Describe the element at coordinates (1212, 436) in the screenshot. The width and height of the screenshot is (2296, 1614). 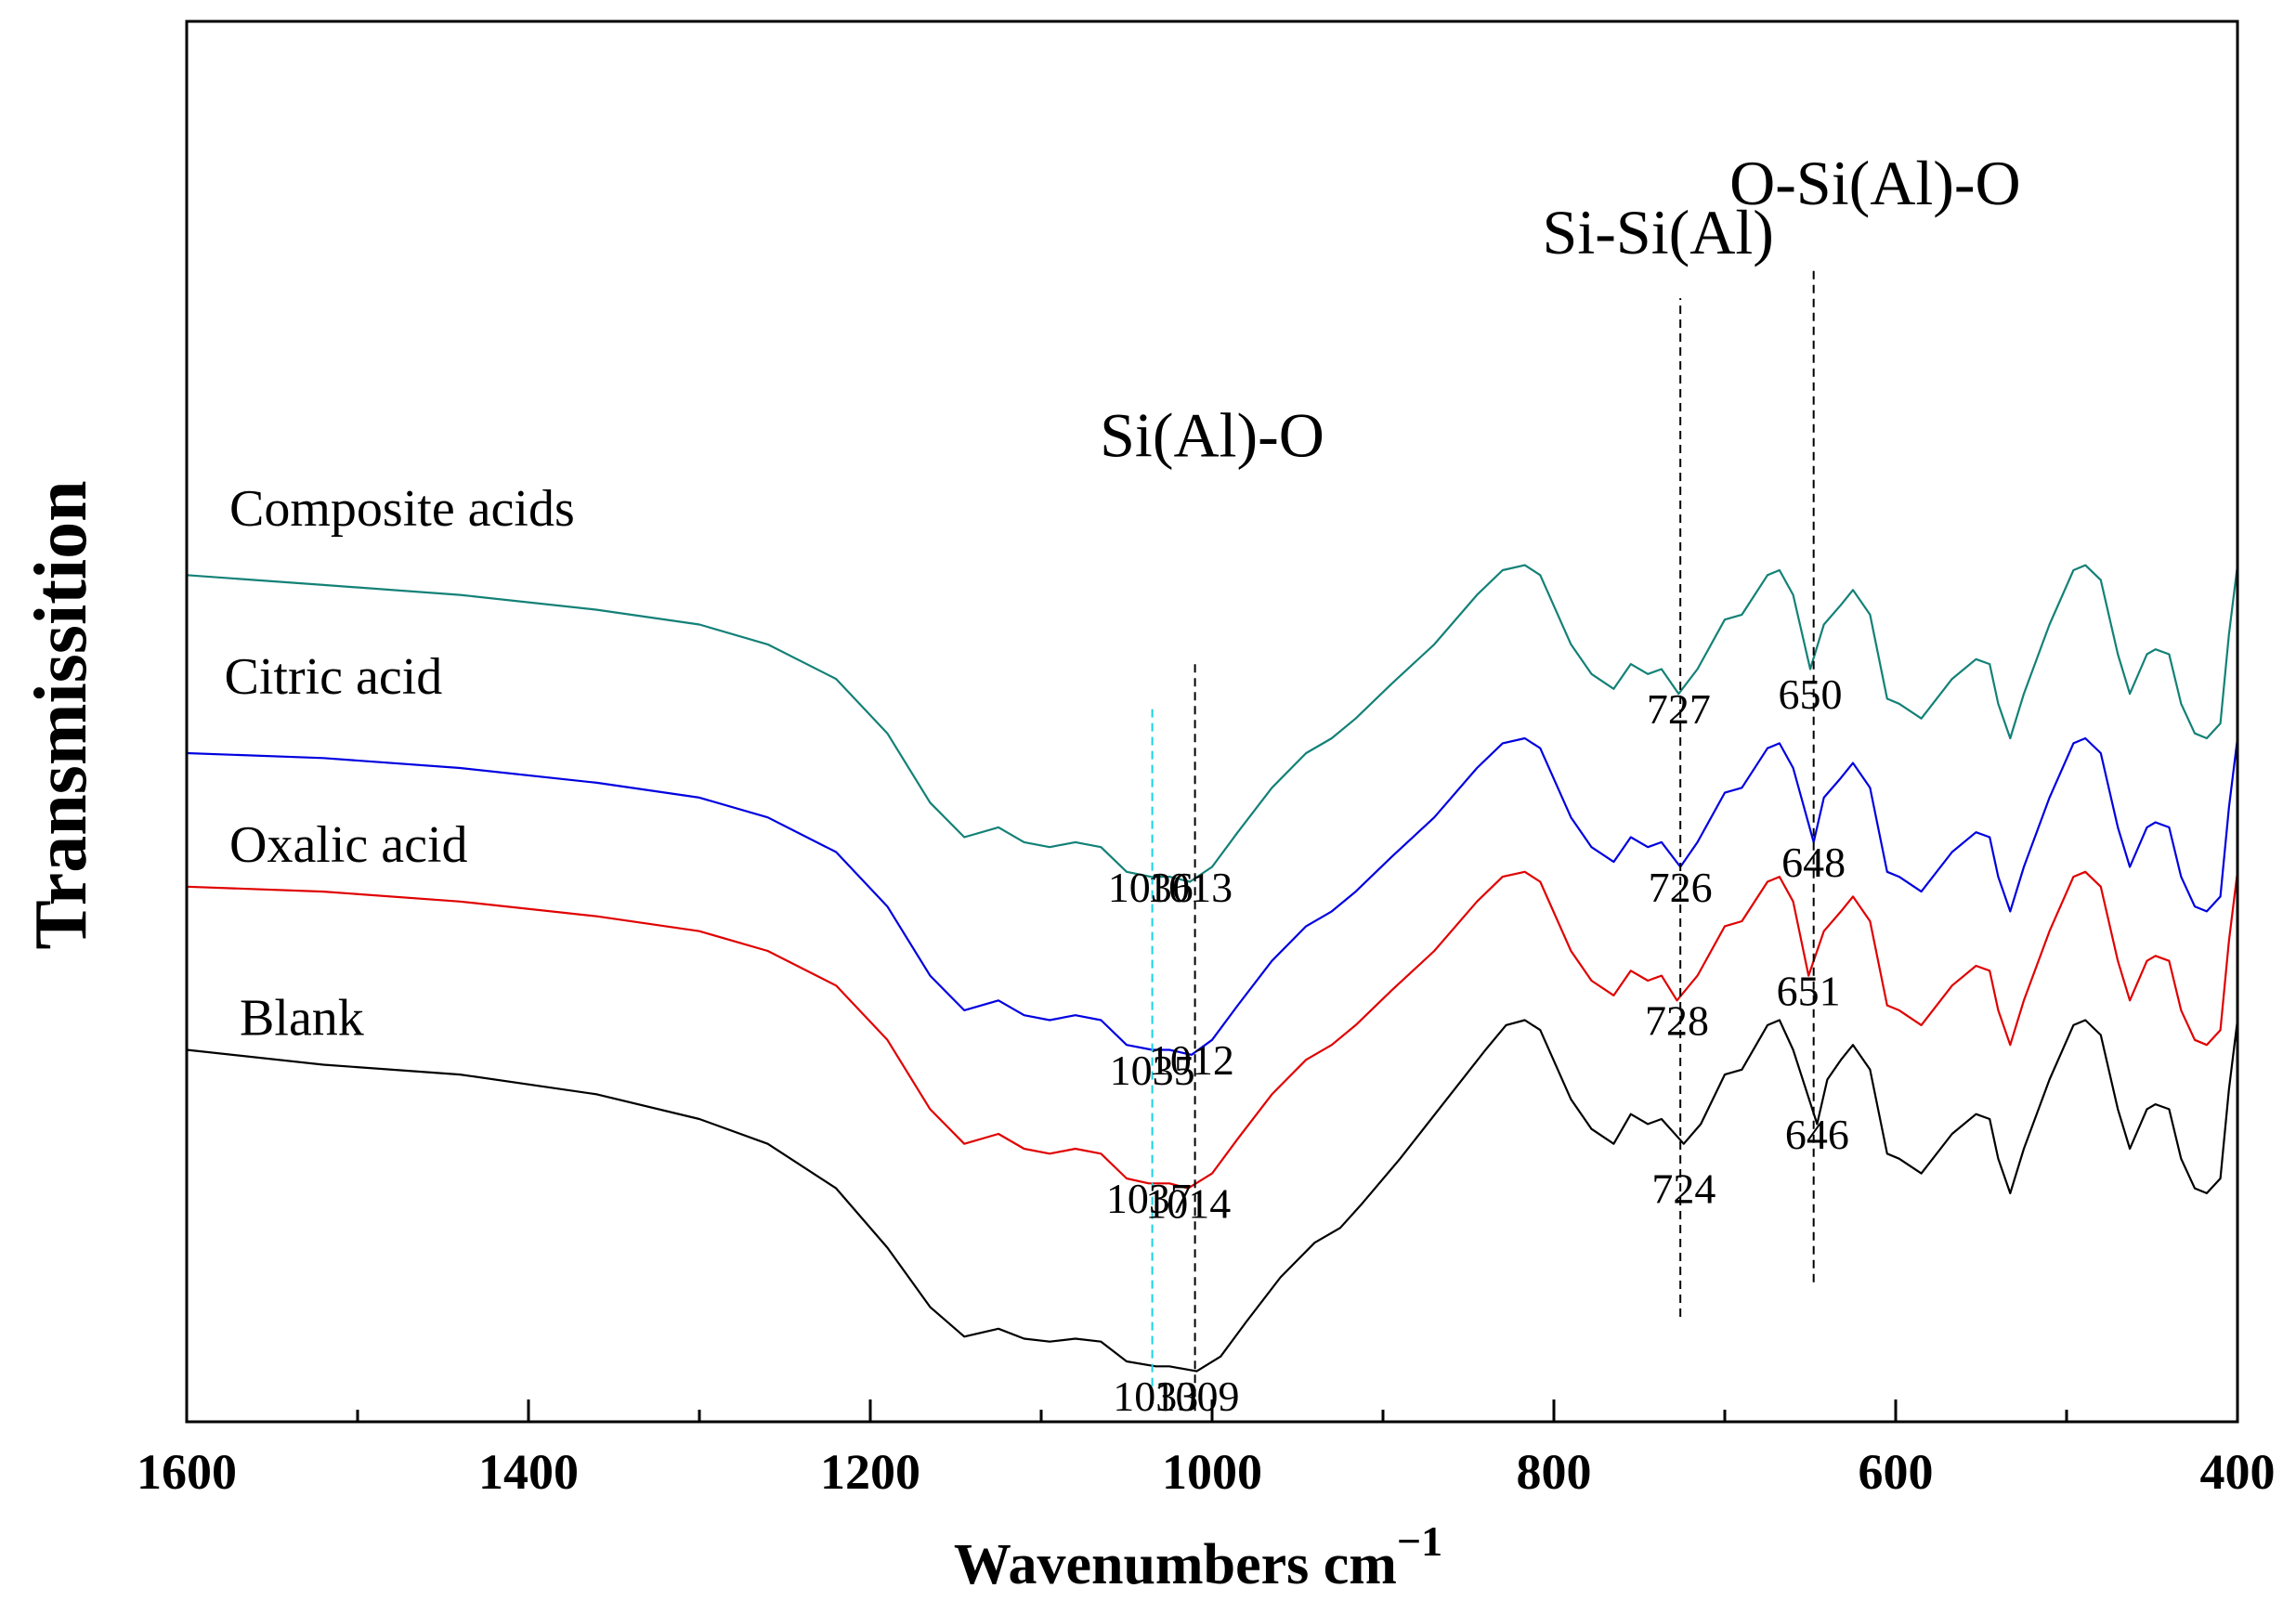
I see `annotation-si-al-o: Si(Al)-O` at that location.